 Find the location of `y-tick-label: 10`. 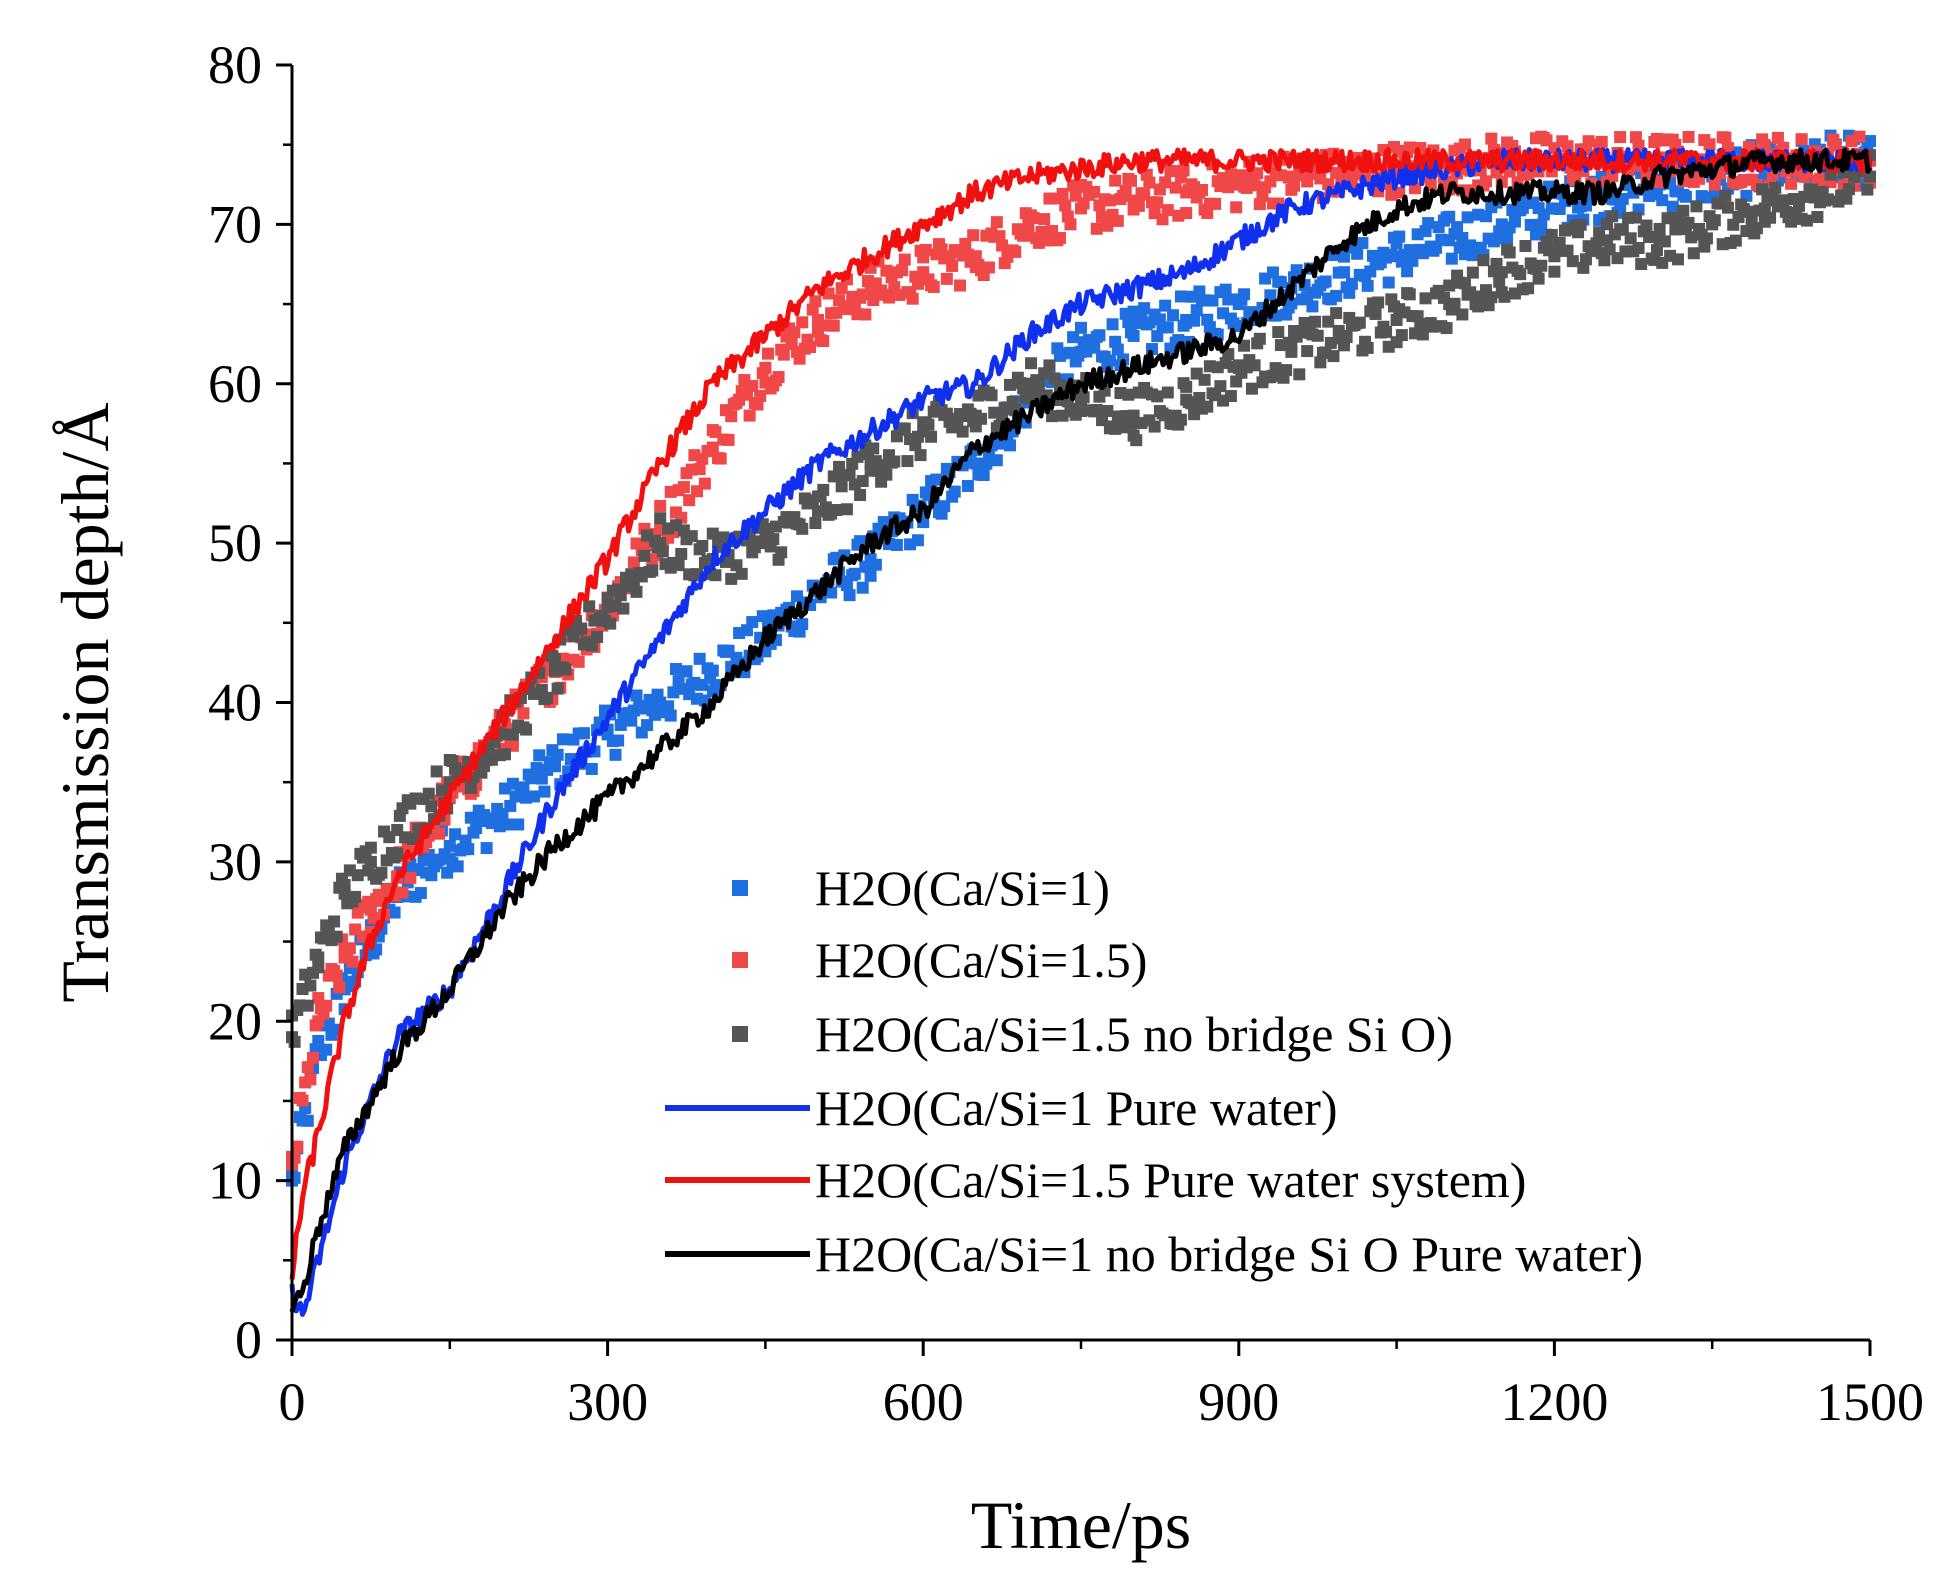

y-tick-label: 10 is located at coordinates (235, 1181).